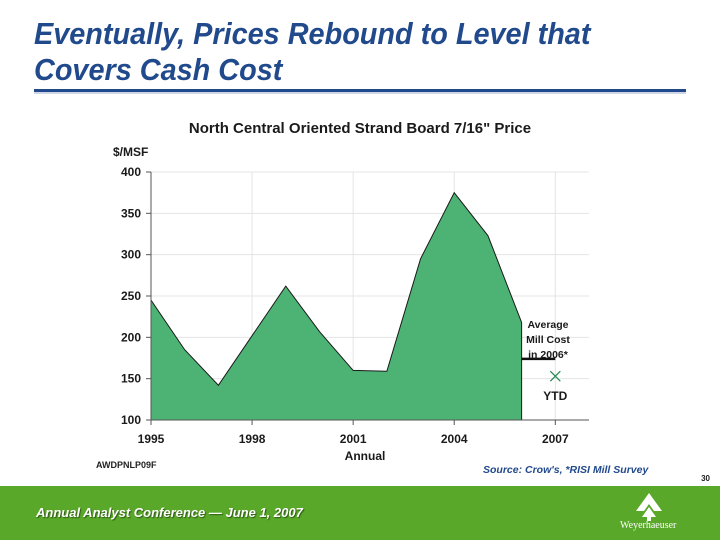  What do you see at coordinates (169, 512) in the screenshot?
I see `footer-conference-text: Annual Analyst Conference — June 1, 2007` at bounding box center [169, 512].